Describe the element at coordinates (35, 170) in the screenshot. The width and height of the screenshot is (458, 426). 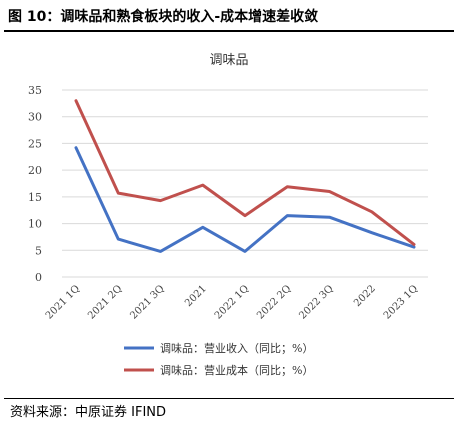
I see `y-tick-label: 20` at that location.